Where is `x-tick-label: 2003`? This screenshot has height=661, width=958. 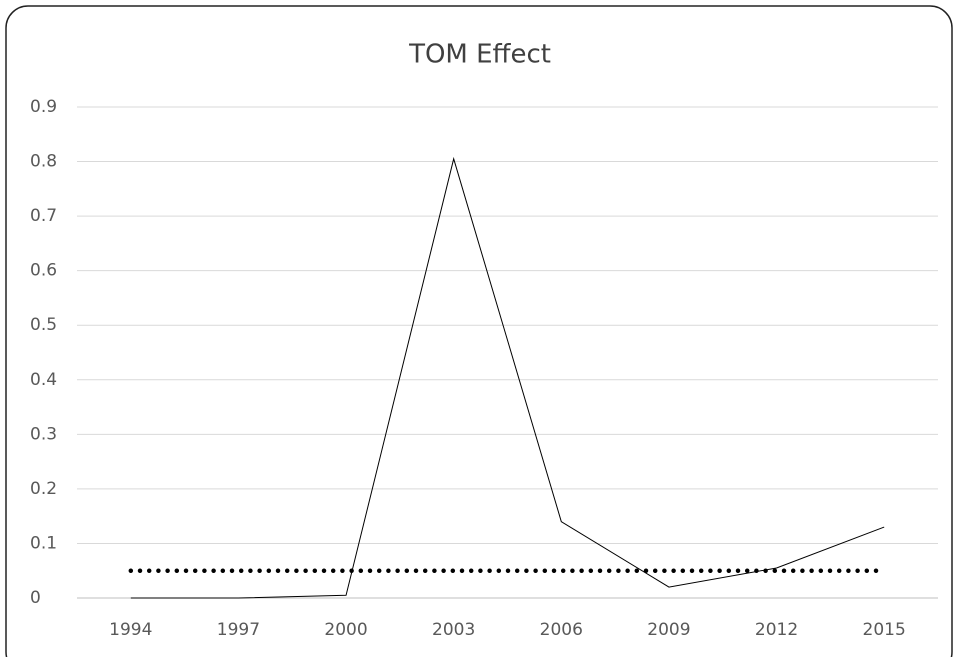 x-tick-label: 2003 is located at coordinates (453, 630).